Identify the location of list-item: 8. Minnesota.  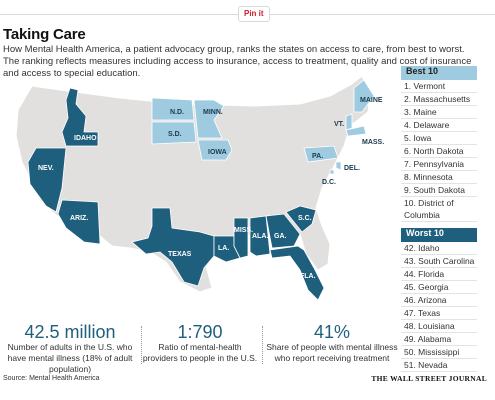
(439, 177).